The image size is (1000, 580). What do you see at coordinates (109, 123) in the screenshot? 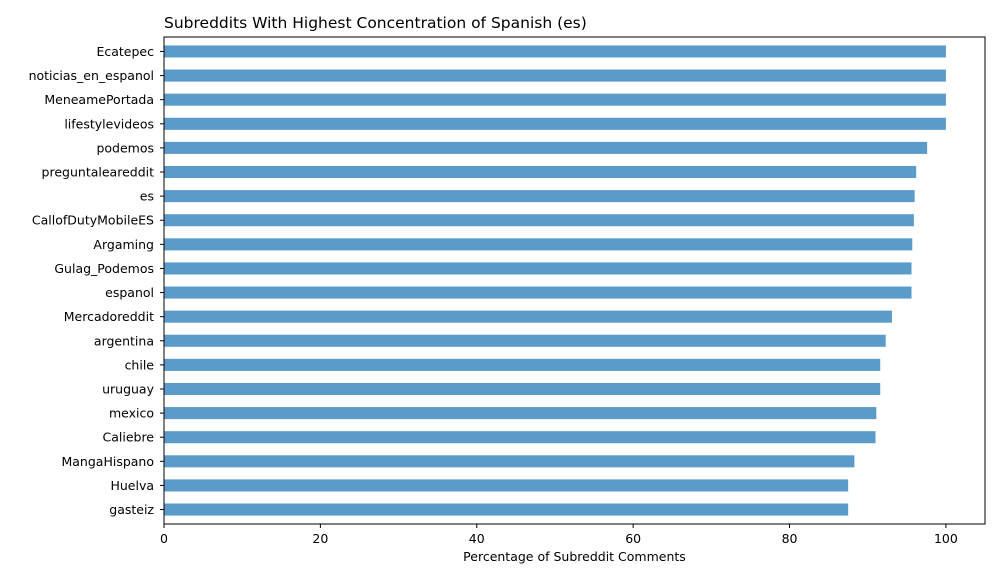
I see `y-tick-label: lifestylevideos` at bounding box center [109, 123].